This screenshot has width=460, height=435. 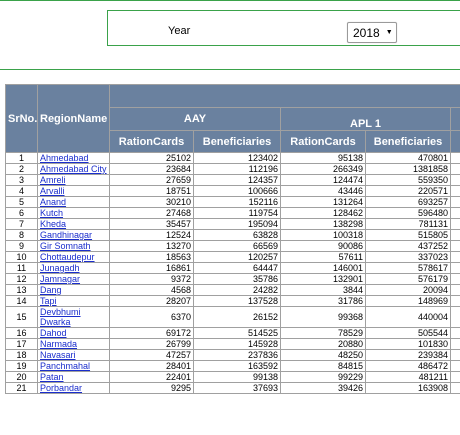 What do you see at coordinates (151, 366) in the screenshot?
I see `row-aay-ration-cards: 28401` at bounding box center [151, 366].